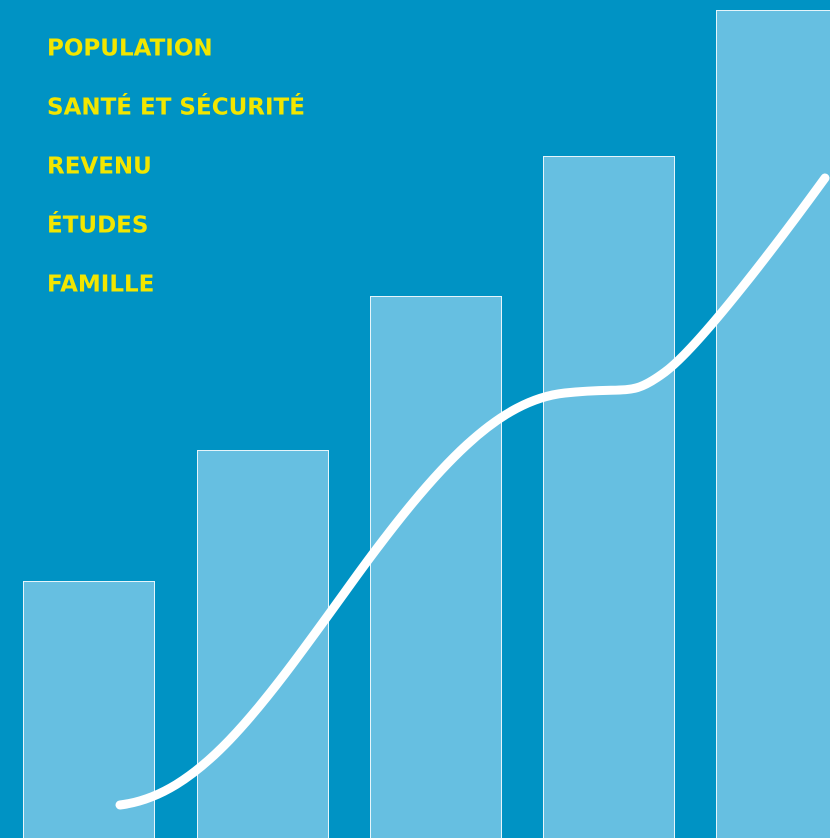 The width and height of the screenshot is (830, 838). Describe the element at coordinates (130, 49) in the screenshot. I see `menu-item: POPULATION` at that location.